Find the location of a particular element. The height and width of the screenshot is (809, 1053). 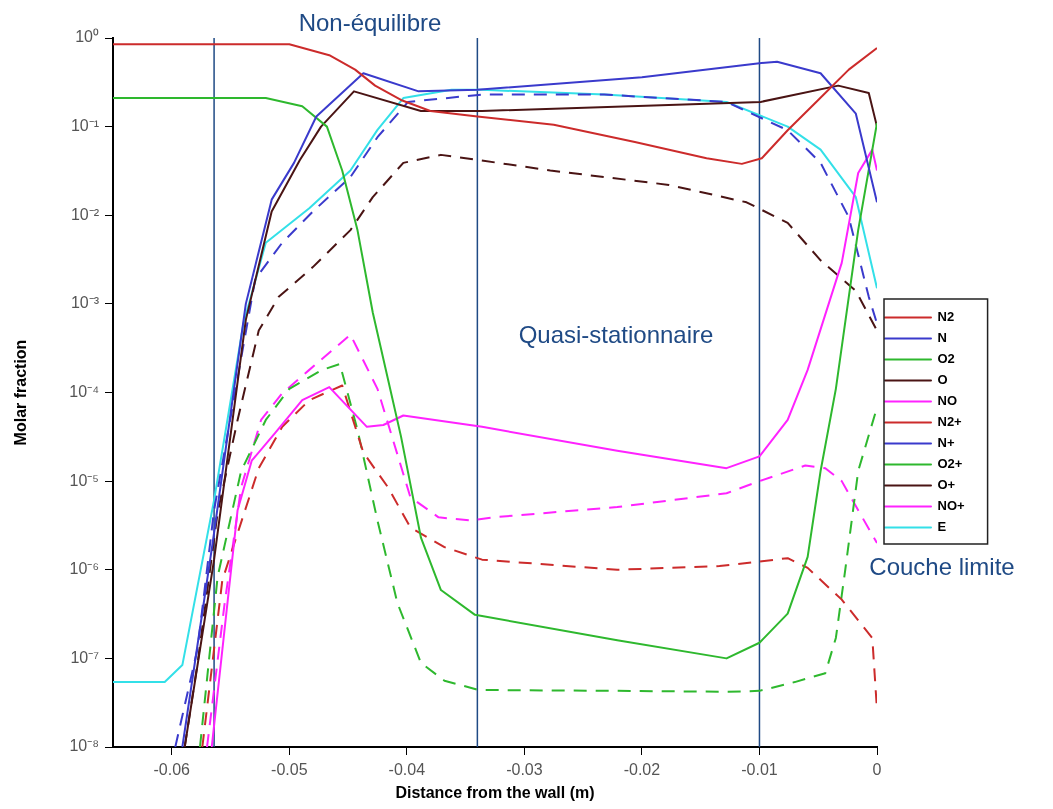

y-tick-label: 10⁻¹ is located at coordinates (84, 126).